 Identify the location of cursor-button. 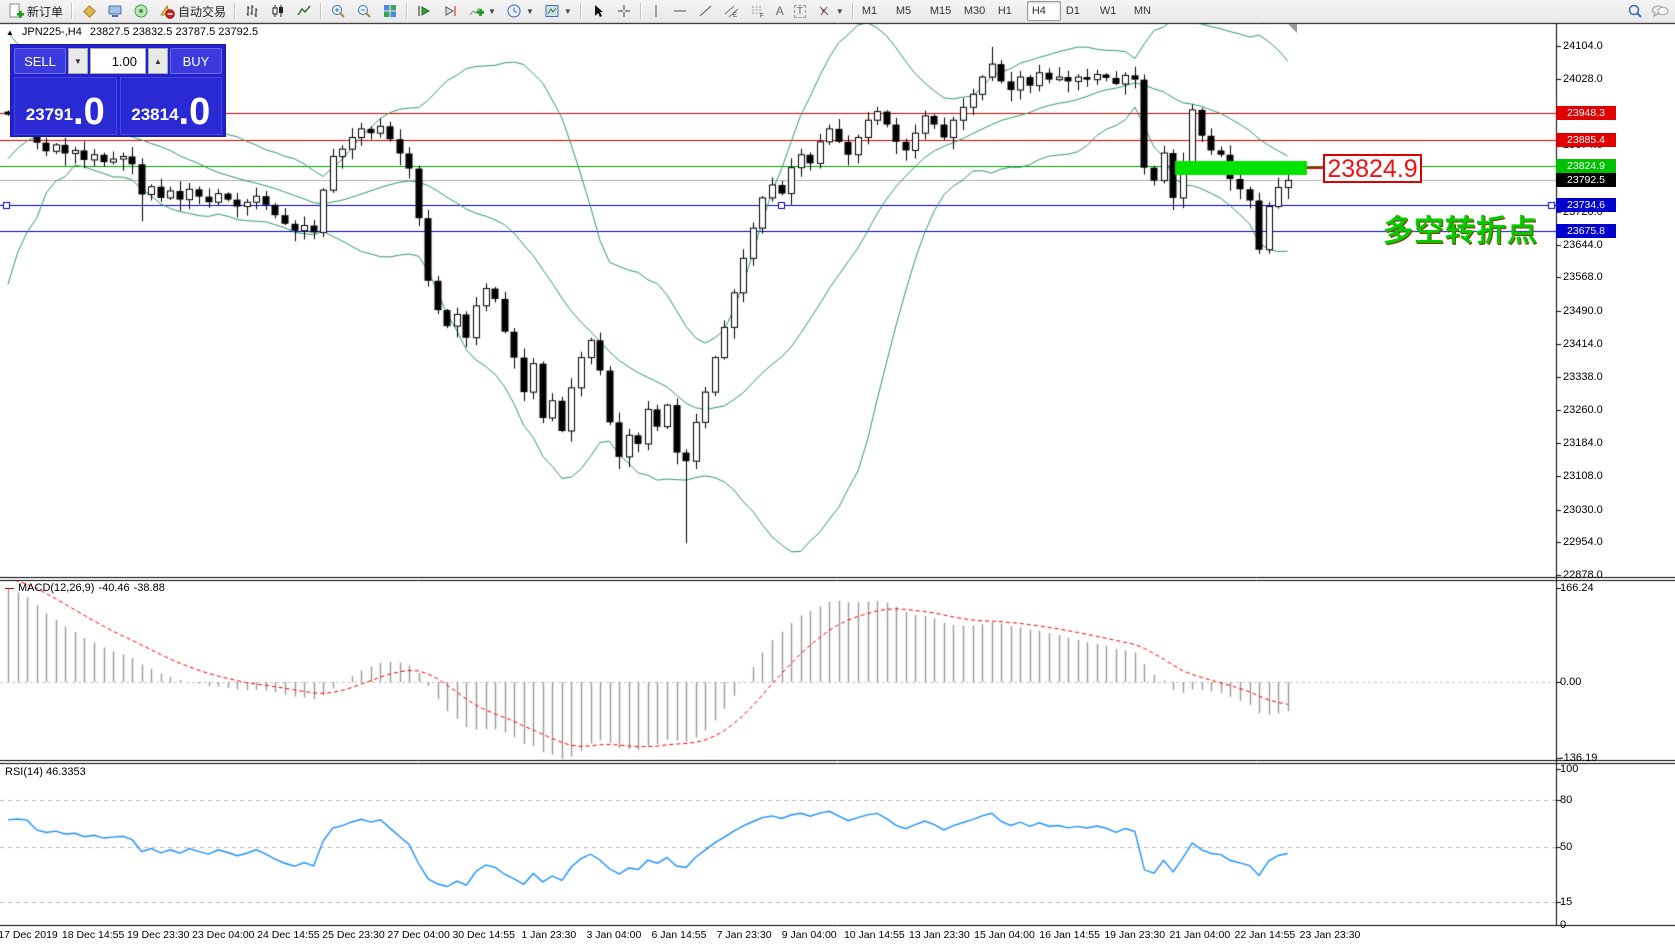
(598, 11).